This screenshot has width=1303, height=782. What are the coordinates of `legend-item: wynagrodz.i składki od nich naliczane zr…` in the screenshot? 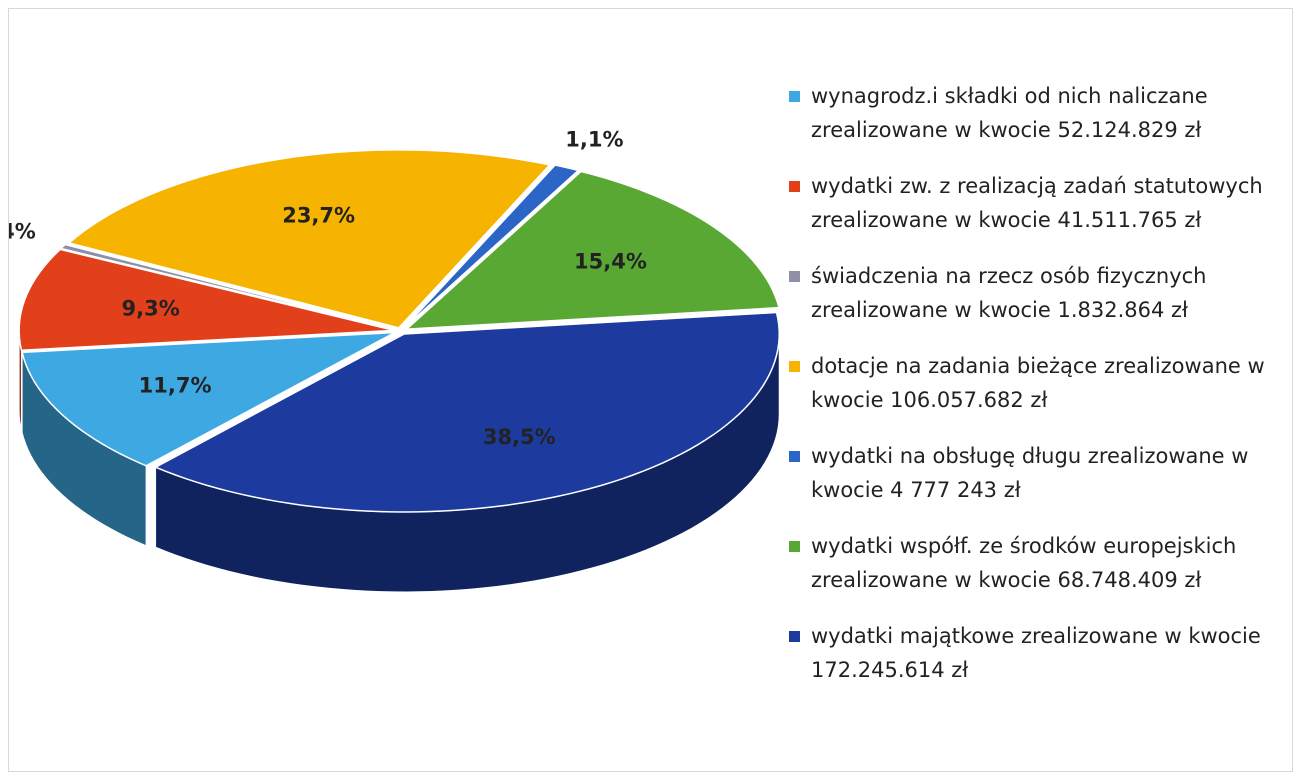 It's located at (1039, 113).